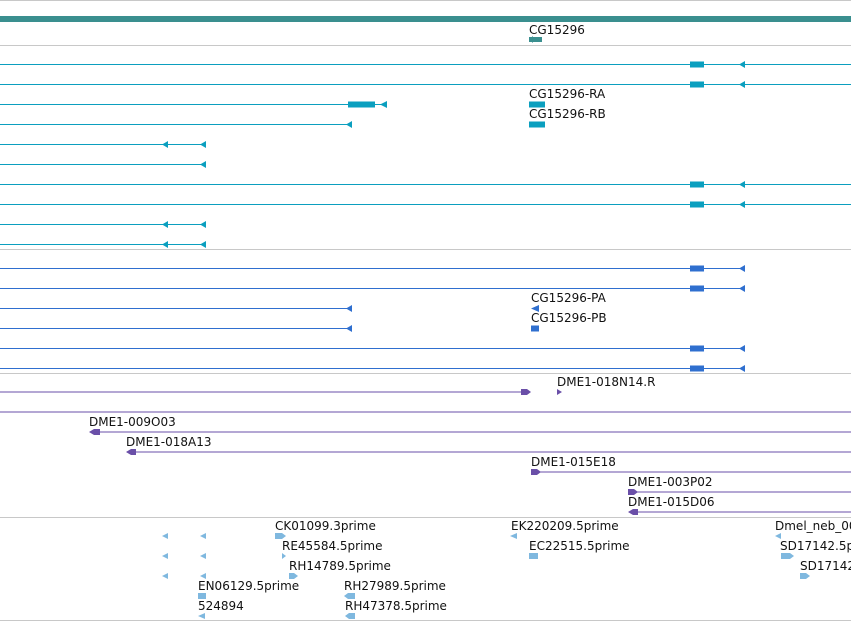 This screenshot has width=851, height=622. Describe the element at coordinates (395, 586) in the screenshot. I see `est-label: RH27989.5prime` at that location.